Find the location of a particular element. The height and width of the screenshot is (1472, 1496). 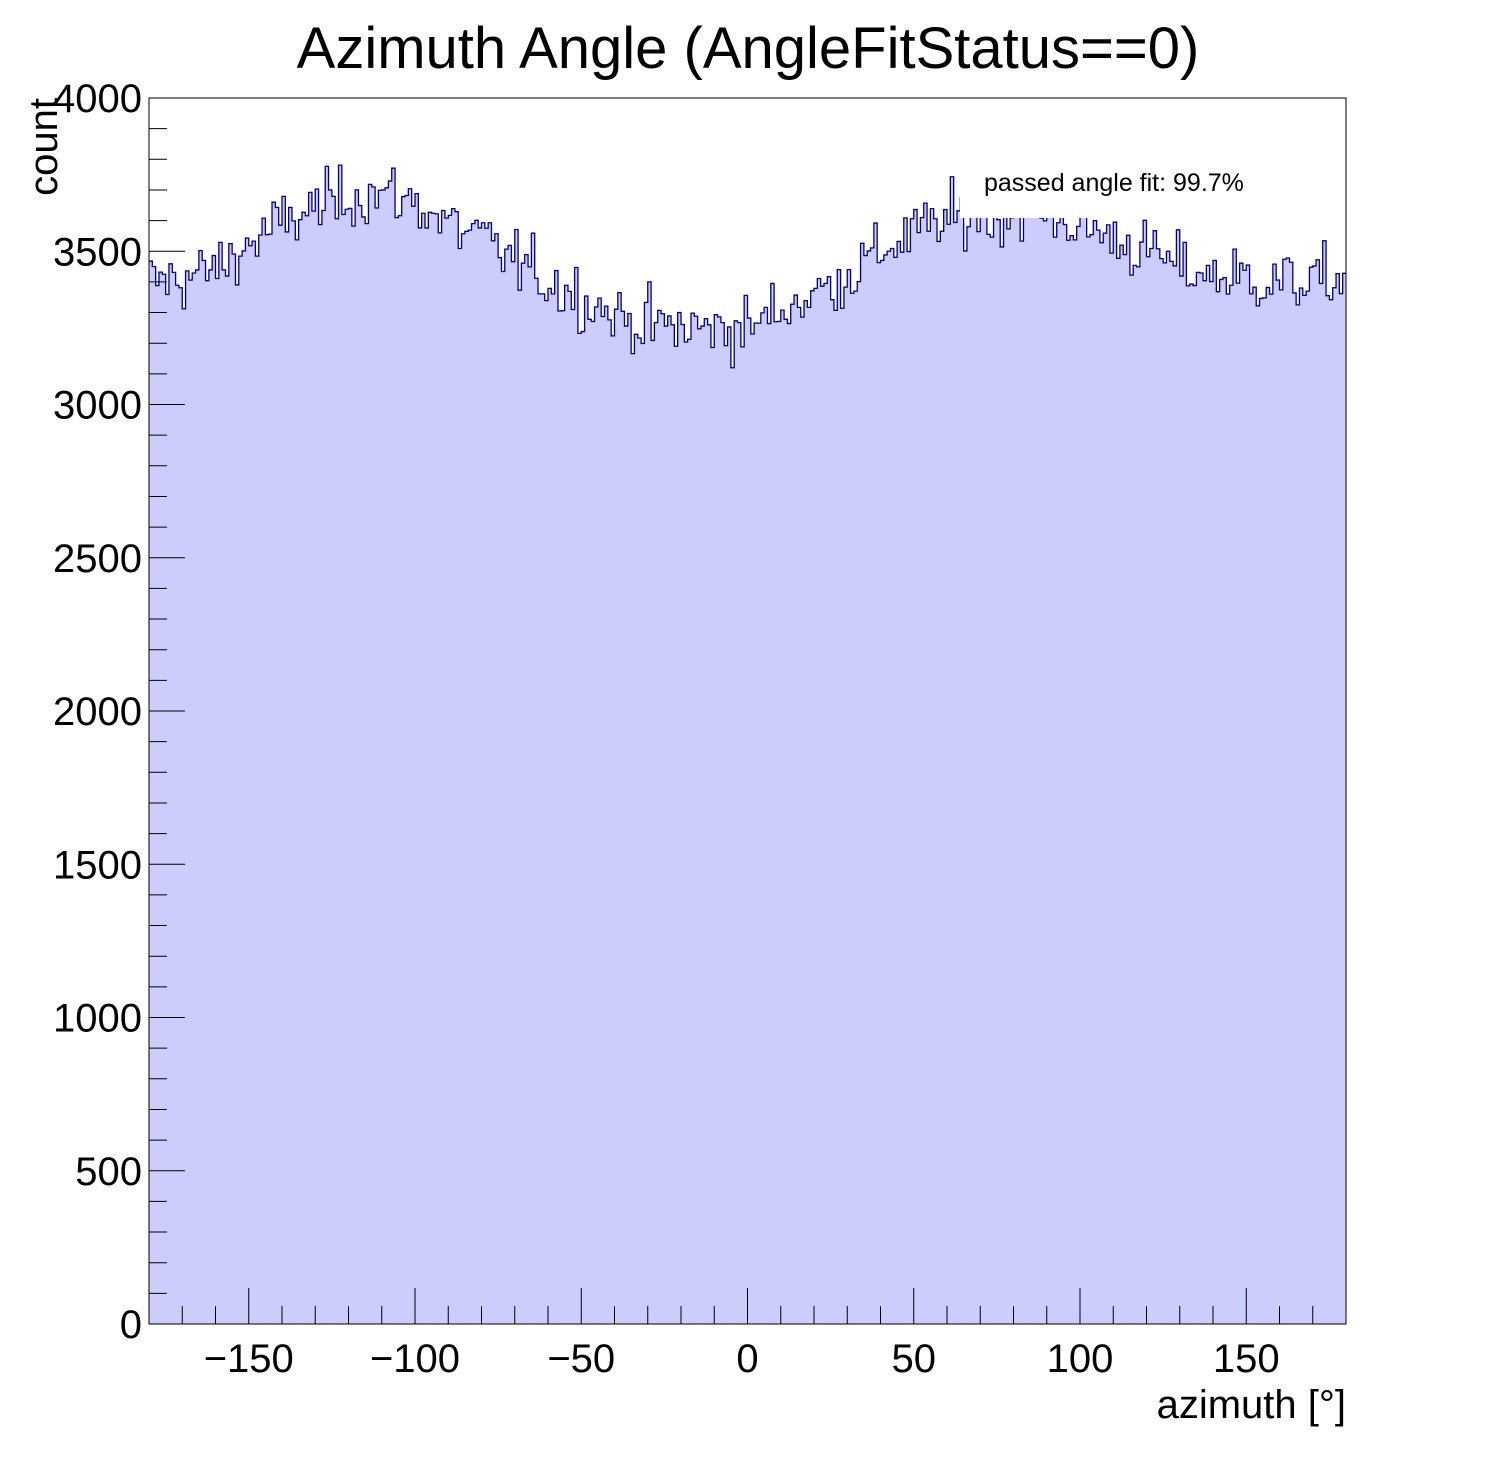

y-axis: 0 500 1000 1500 2000 2500 3000 3500 4000 is located at coordinates (119, 712).